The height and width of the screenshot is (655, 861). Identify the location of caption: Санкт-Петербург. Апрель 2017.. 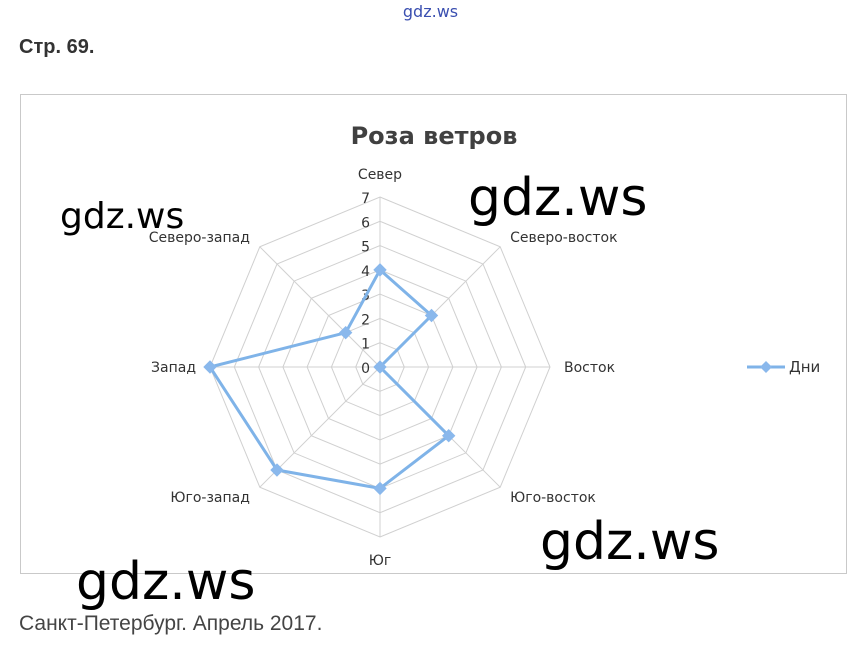
(171, 623).